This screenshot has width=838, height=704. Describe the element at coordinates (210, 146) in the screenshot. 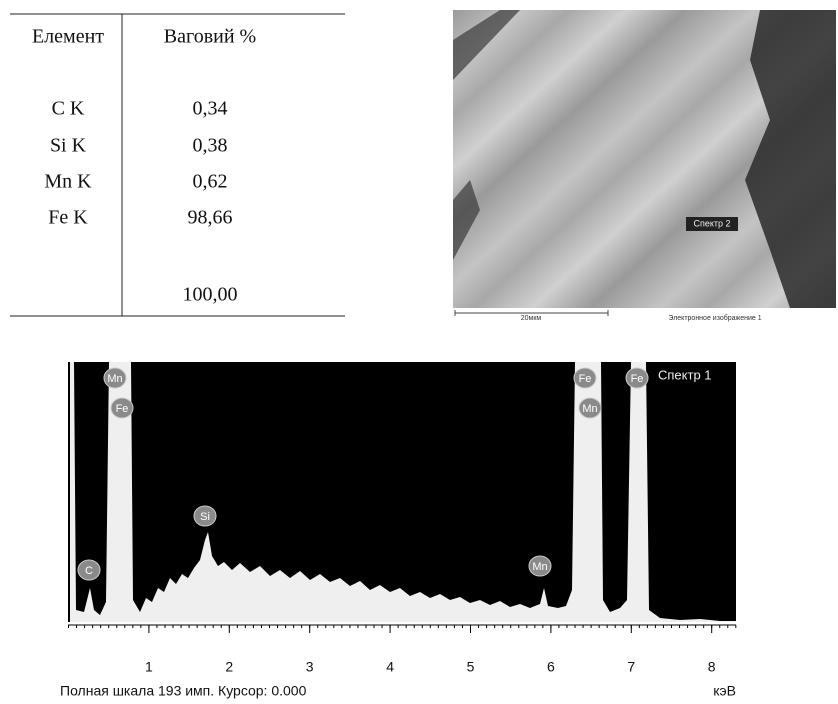

I see `table-cell: 0,38` at that location.